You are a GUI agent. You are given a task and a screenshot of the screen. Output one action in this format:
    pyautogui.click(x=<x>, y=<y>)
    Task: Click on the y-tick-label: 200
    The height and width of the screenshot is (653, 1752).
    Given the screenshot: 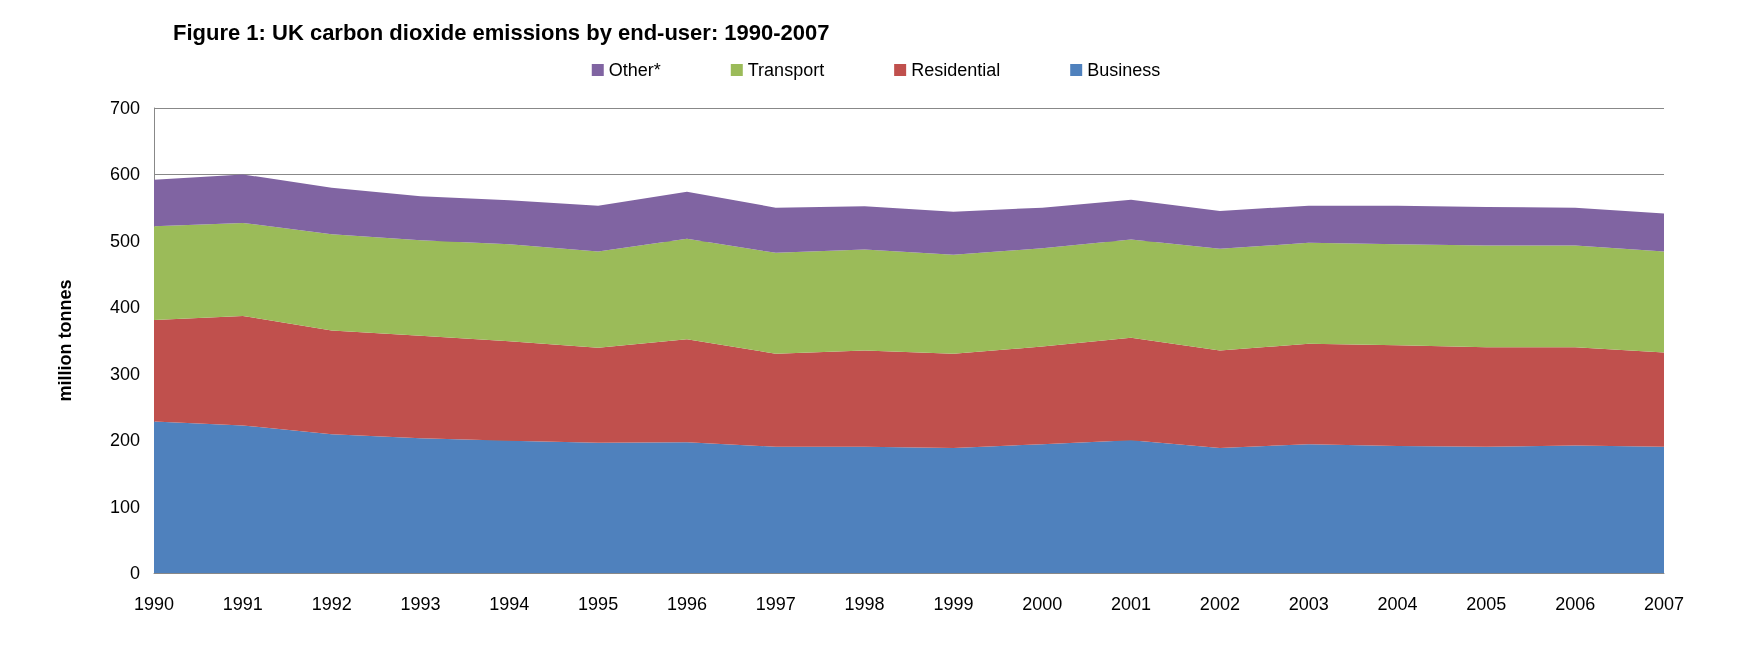 What is the action you would take?
    pyautogui.click(x=124, y=440)
    